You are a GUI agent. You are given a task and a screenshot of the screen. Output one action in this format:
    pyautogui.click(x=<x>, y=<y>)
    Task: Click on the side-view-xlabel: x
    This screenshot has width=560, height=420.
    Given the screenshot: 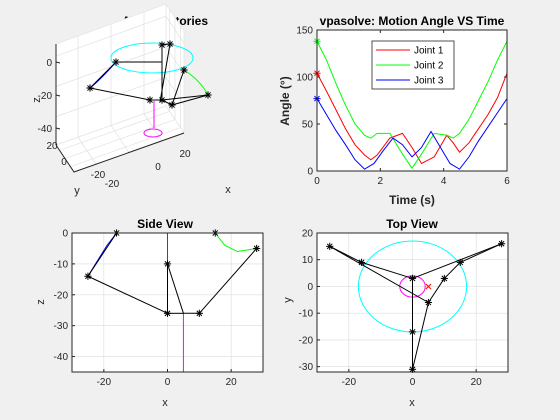 What is the action you would take?
    pyautogui.click(x=165, y=403)
    